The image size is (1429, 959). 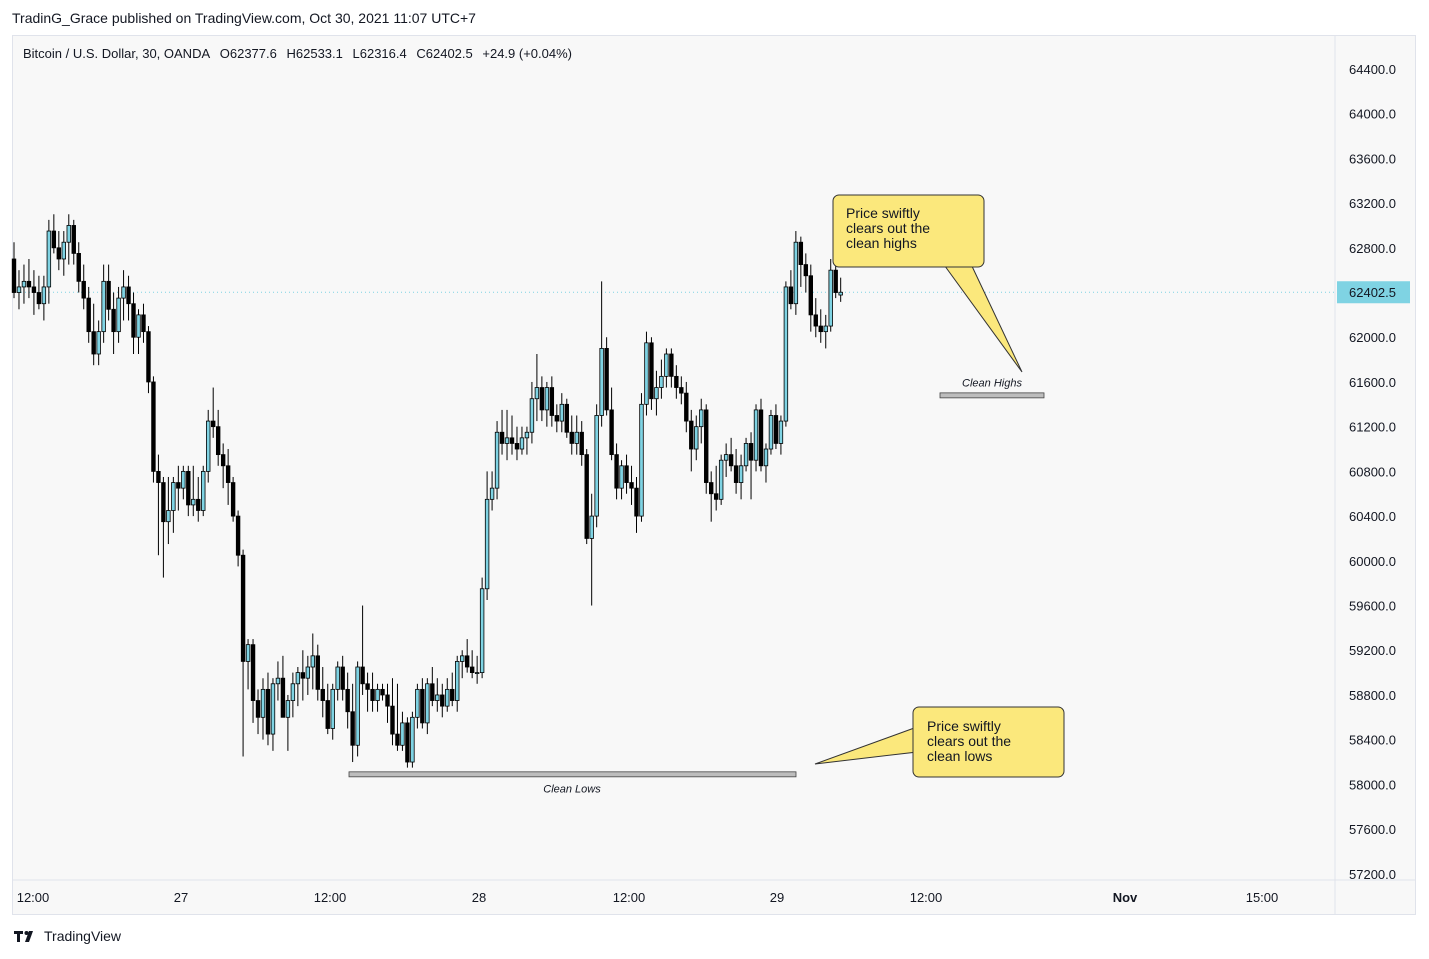 I want to click on clean-highs-level: Clean Highs, so click(x=992, y=388).